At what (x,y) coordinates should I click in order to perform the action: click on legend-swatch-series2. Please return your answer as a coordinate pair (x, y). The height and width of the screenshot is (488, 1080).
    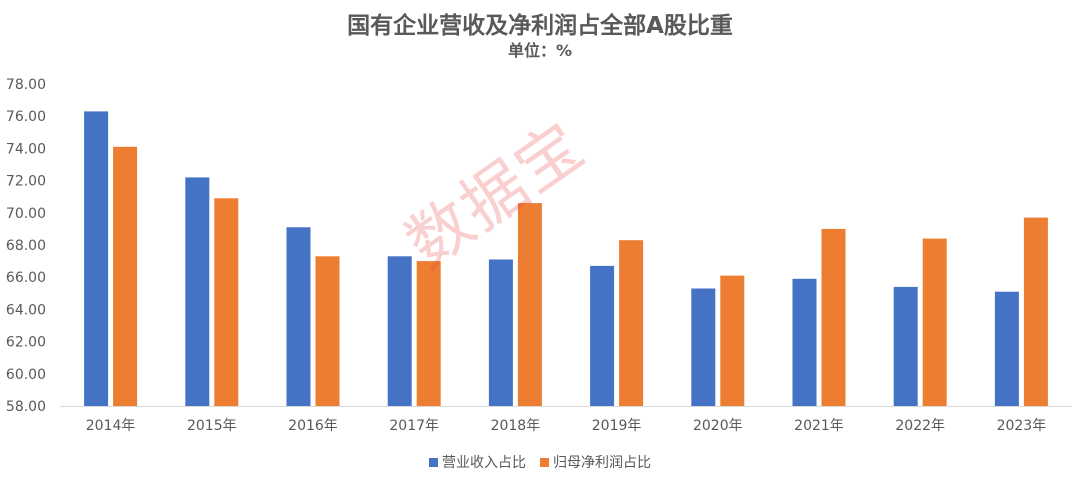
    Looking at the image, I should click on (544, 462).